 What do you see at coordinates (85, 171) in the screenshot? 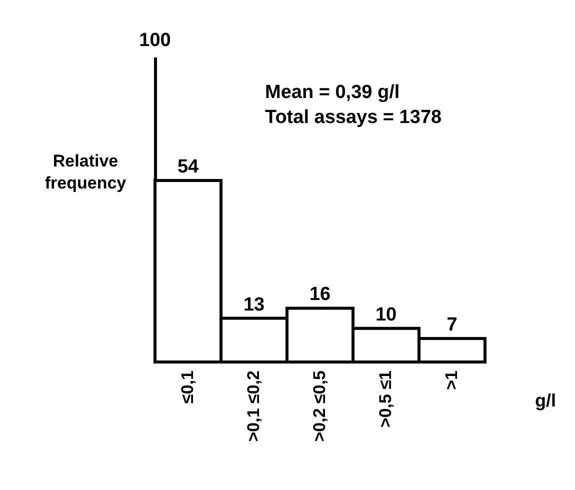
I see `y-axis-title: Relative frequency` at bounding box center [85, 171].